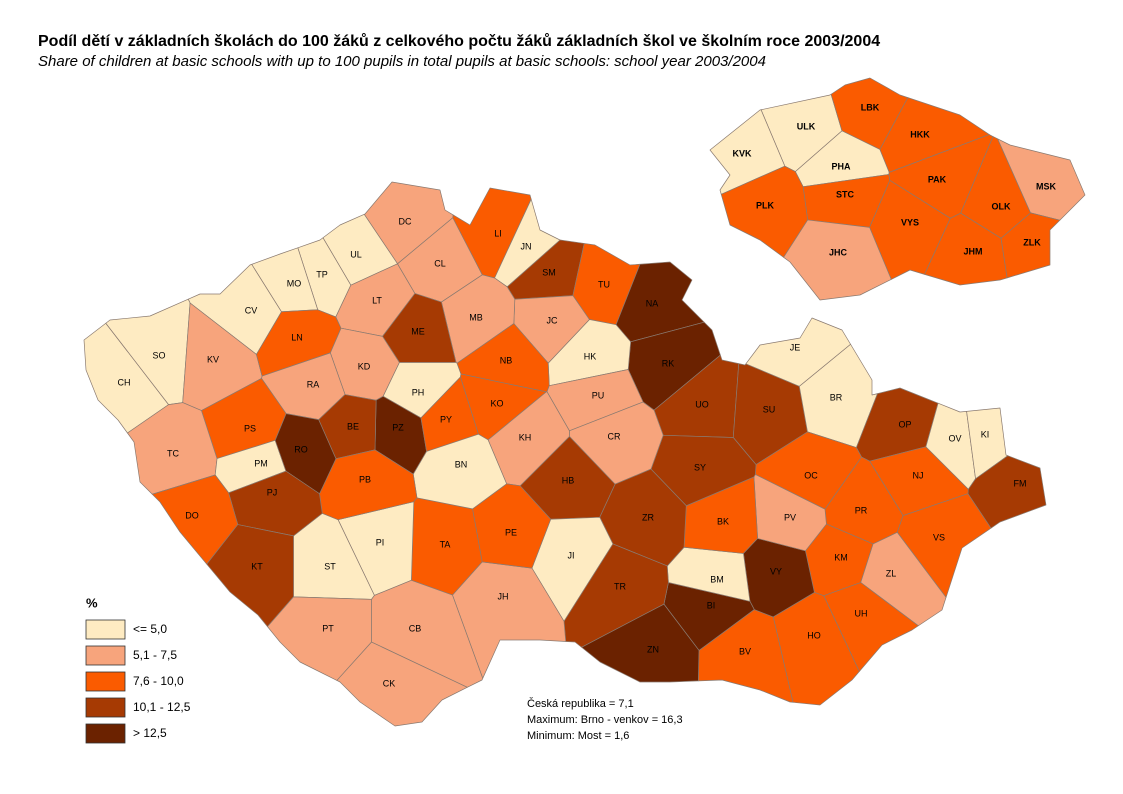 The image size is (1123, 794). What do you see at coordinates (272, 492) in the screenshot?
I see `region-label: PJ` at bounding box center [272, 492].